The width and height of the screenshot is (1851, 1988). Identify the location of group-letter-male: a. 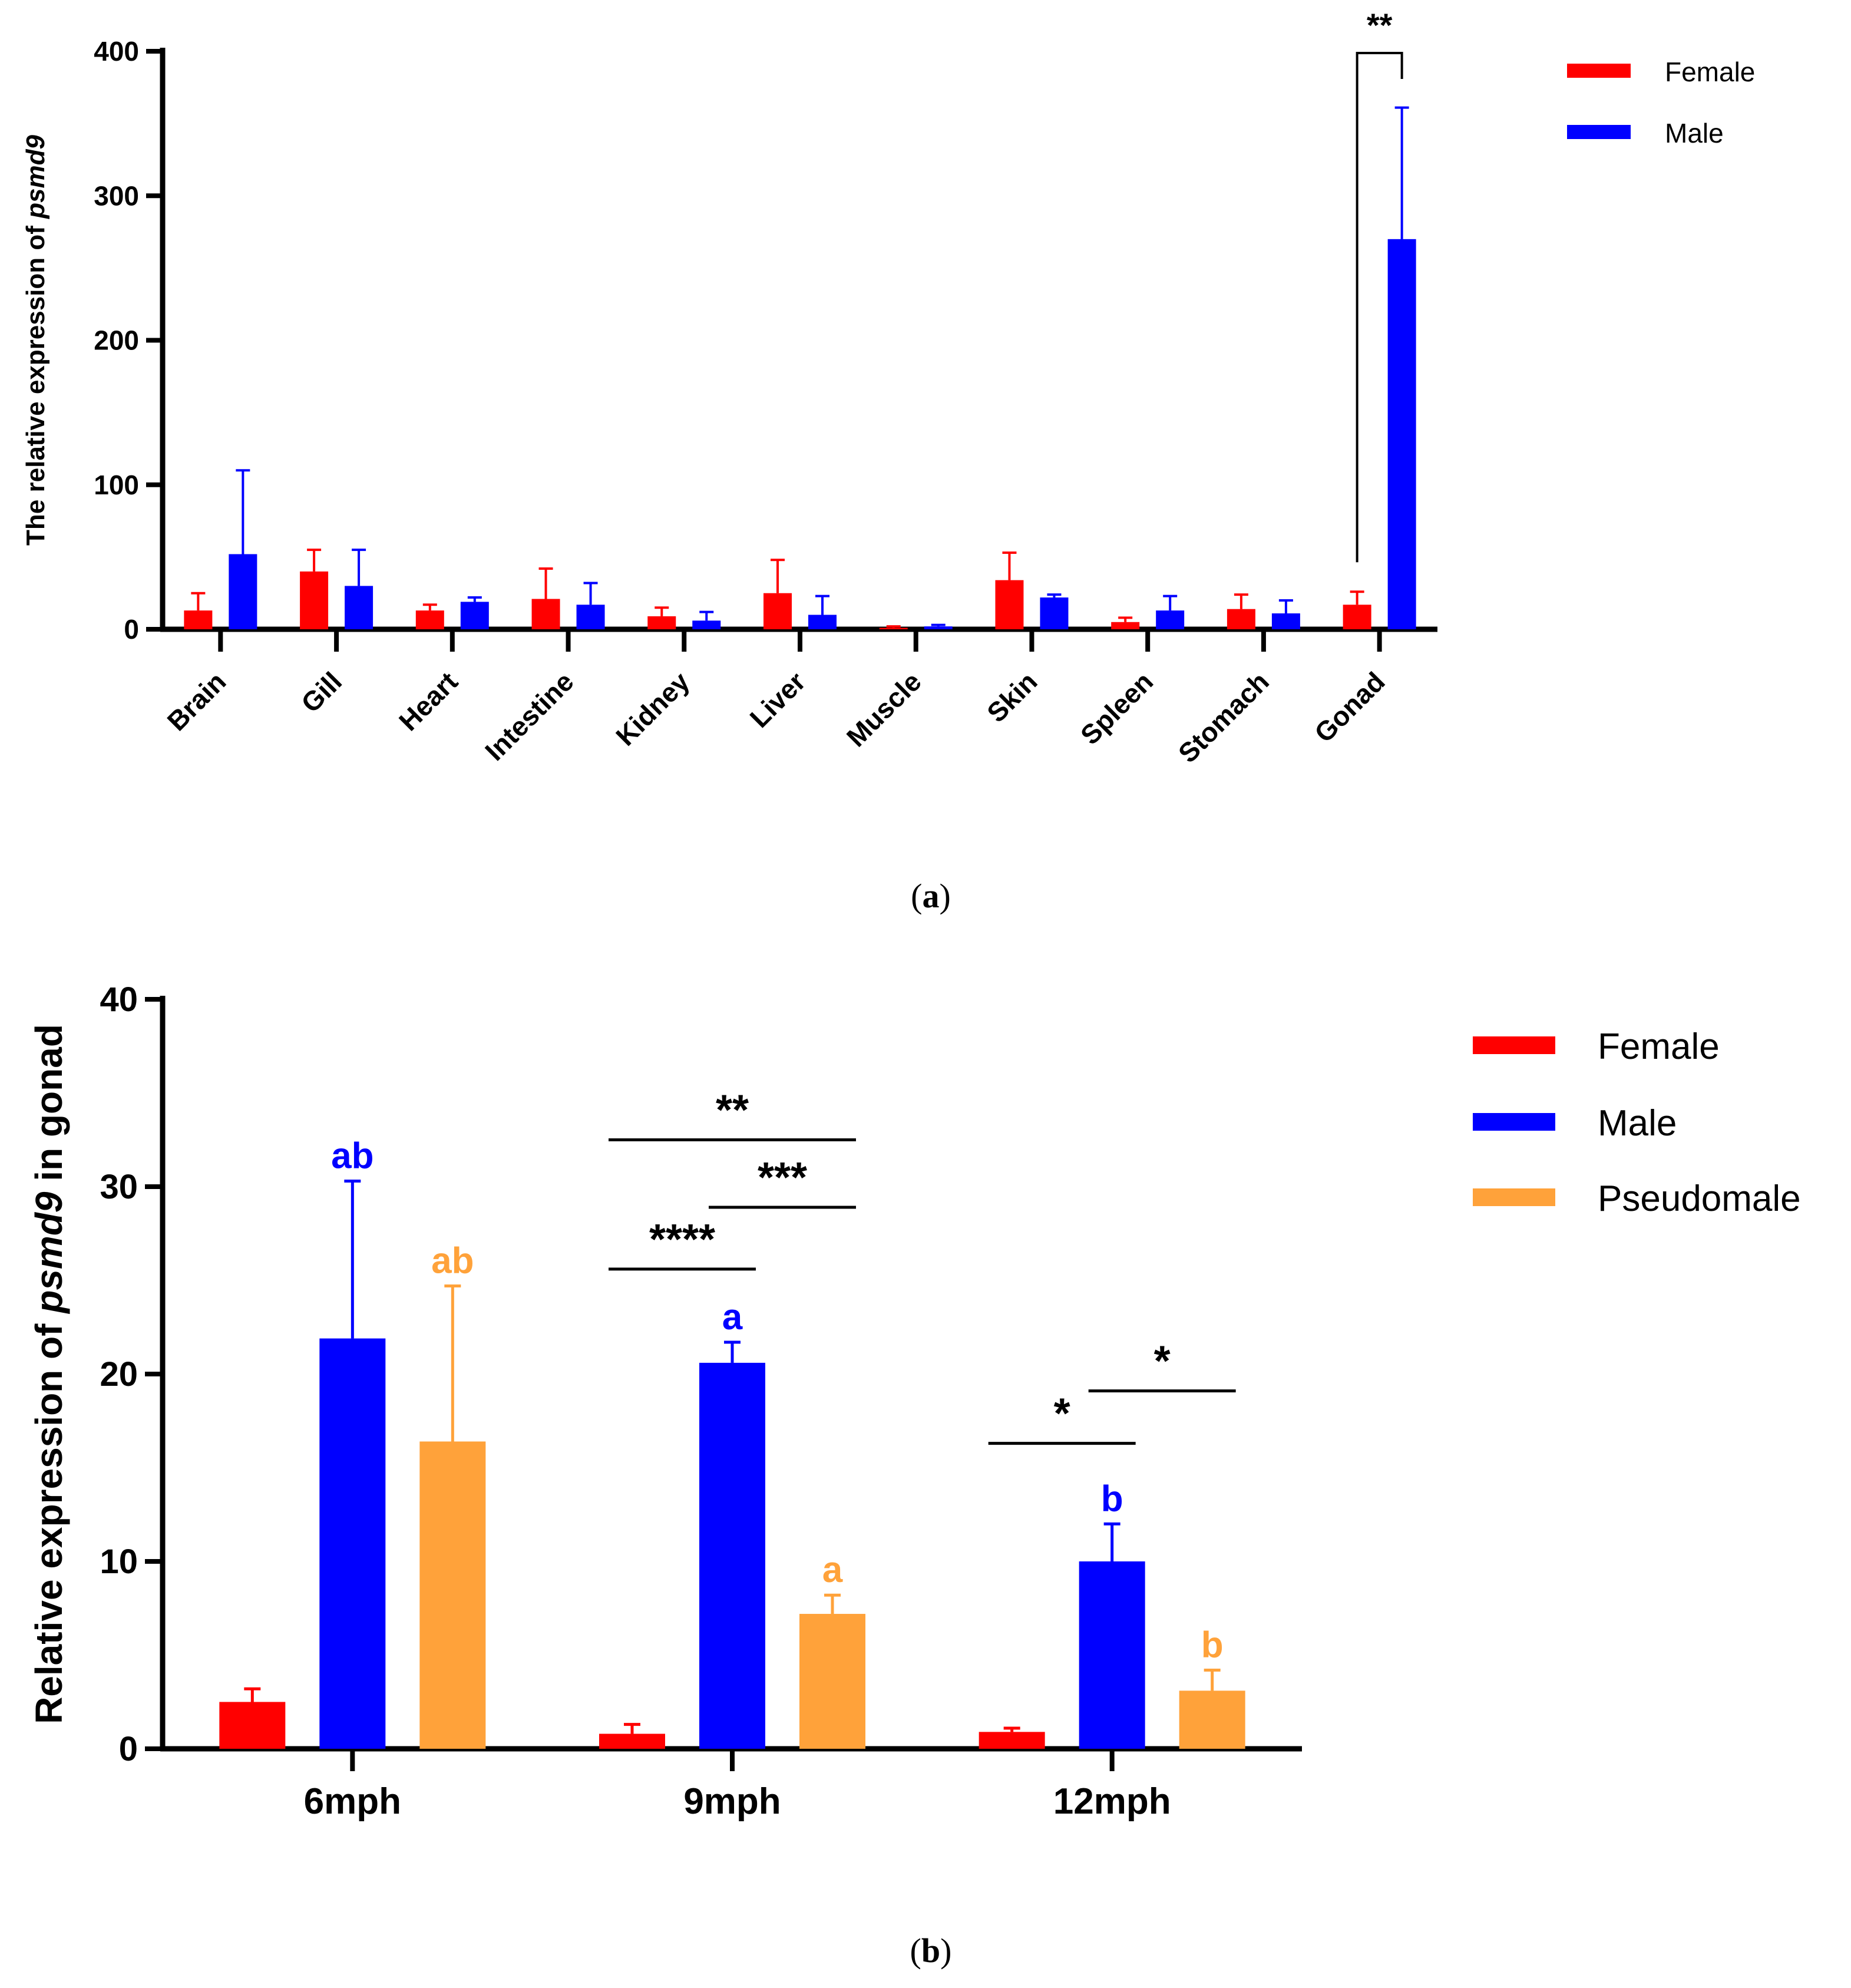
(732, 1317).